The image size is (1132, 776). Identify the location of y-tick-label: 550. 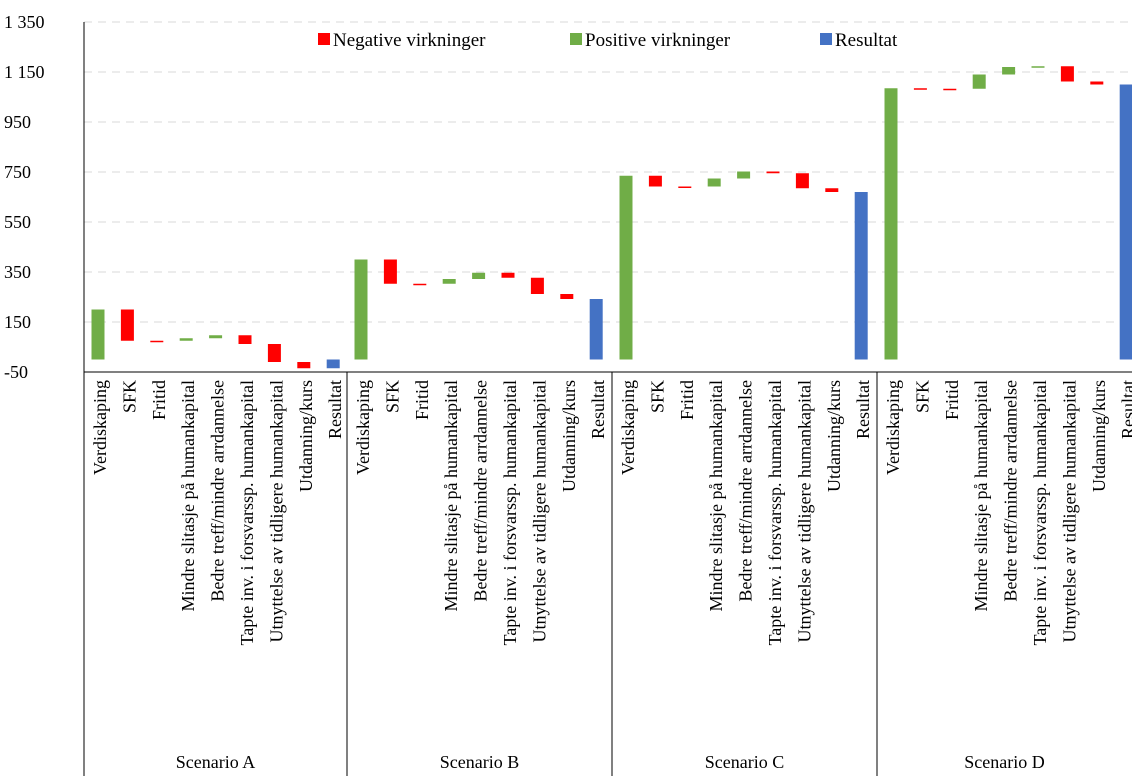
(17, 222).